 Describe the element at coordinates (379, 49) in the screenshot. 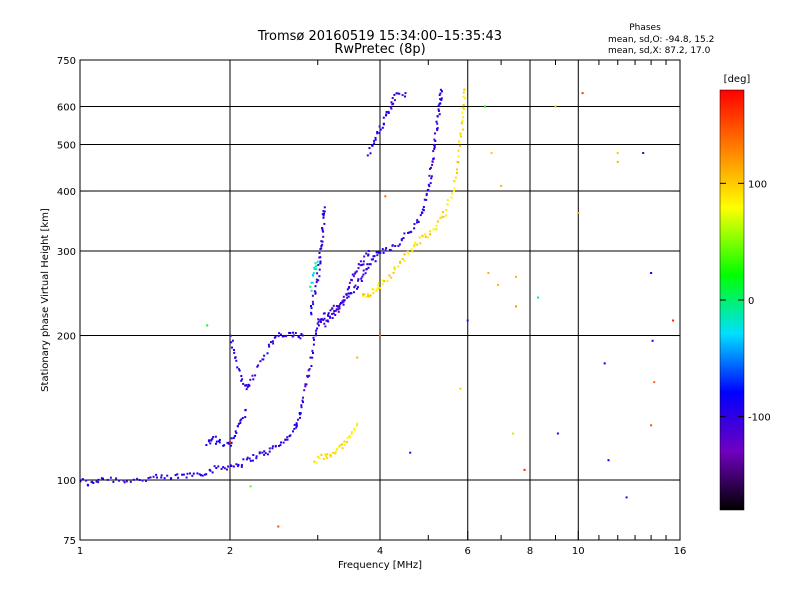

I see `chart-subtitle: RwPretec (8p)` at that location.